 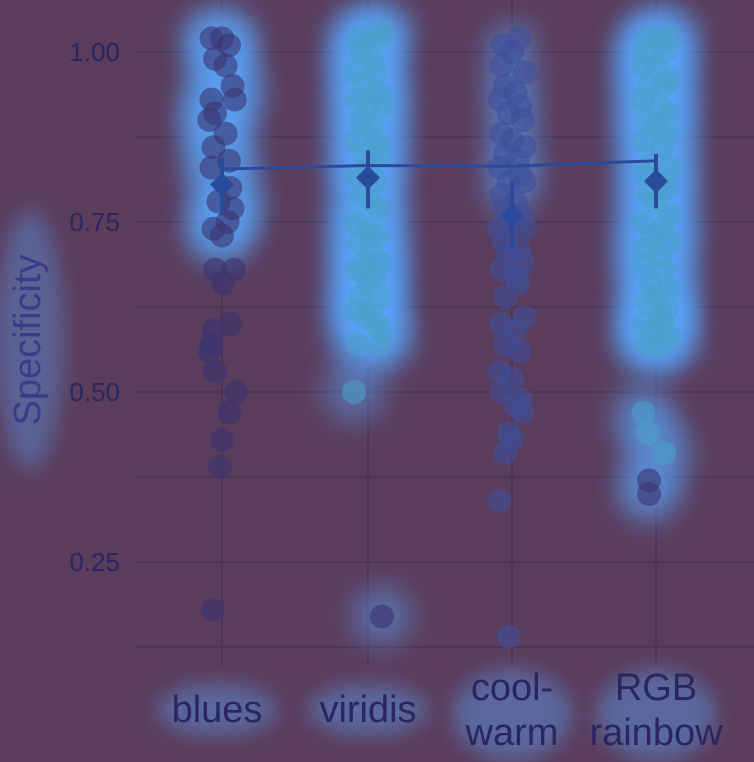 I want to click on trend-line, so click(x=439, y=165).